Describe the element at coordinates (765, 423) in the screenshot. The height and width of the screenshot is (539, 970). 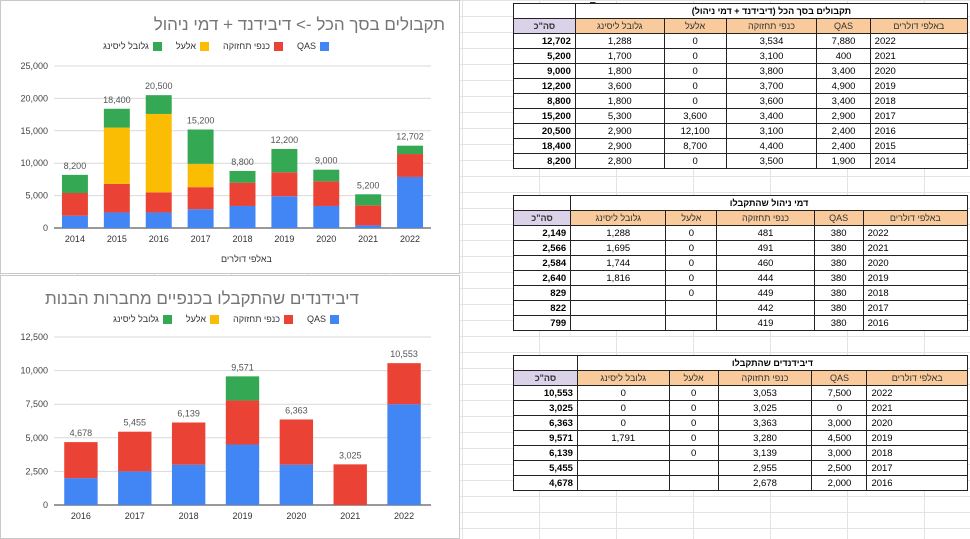
I see `value-cell: 3,363` at that location.